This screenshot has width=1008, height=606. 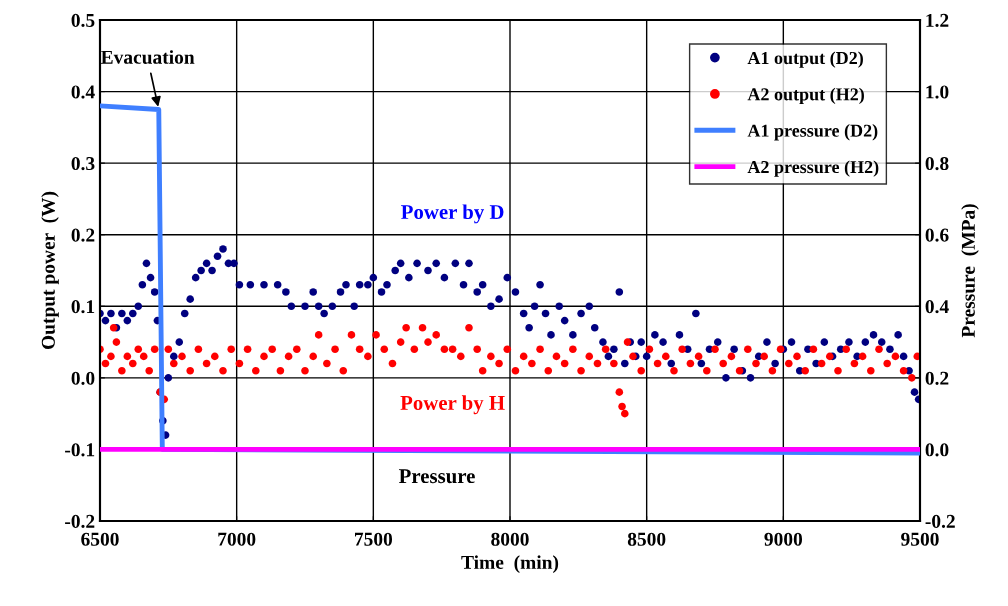 I want to click on x-tick-label: 7500, so click(x=374, y=539).